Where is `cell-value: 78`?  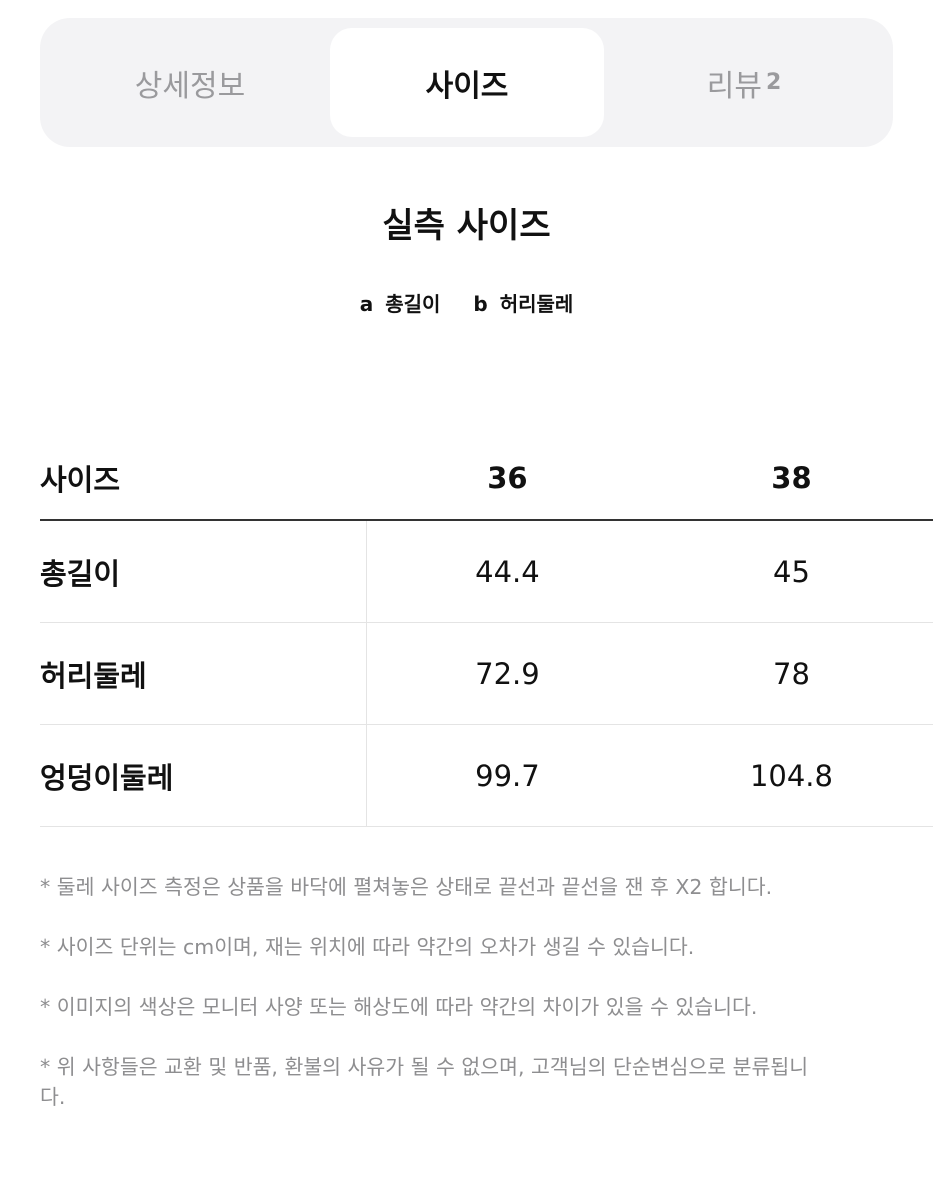
cell-value: 78 is located at coordinates (791, 673).